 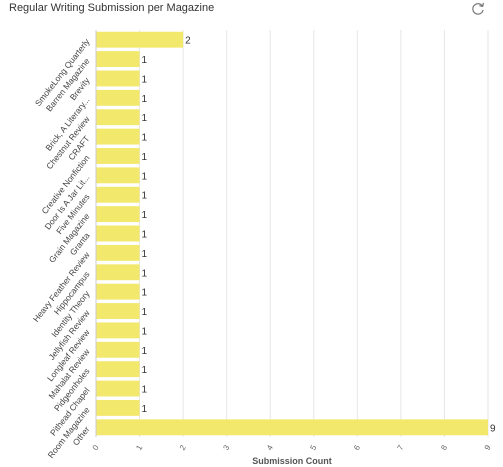 I want to click on x-tick-label: 7, so click(x=401, y=447).